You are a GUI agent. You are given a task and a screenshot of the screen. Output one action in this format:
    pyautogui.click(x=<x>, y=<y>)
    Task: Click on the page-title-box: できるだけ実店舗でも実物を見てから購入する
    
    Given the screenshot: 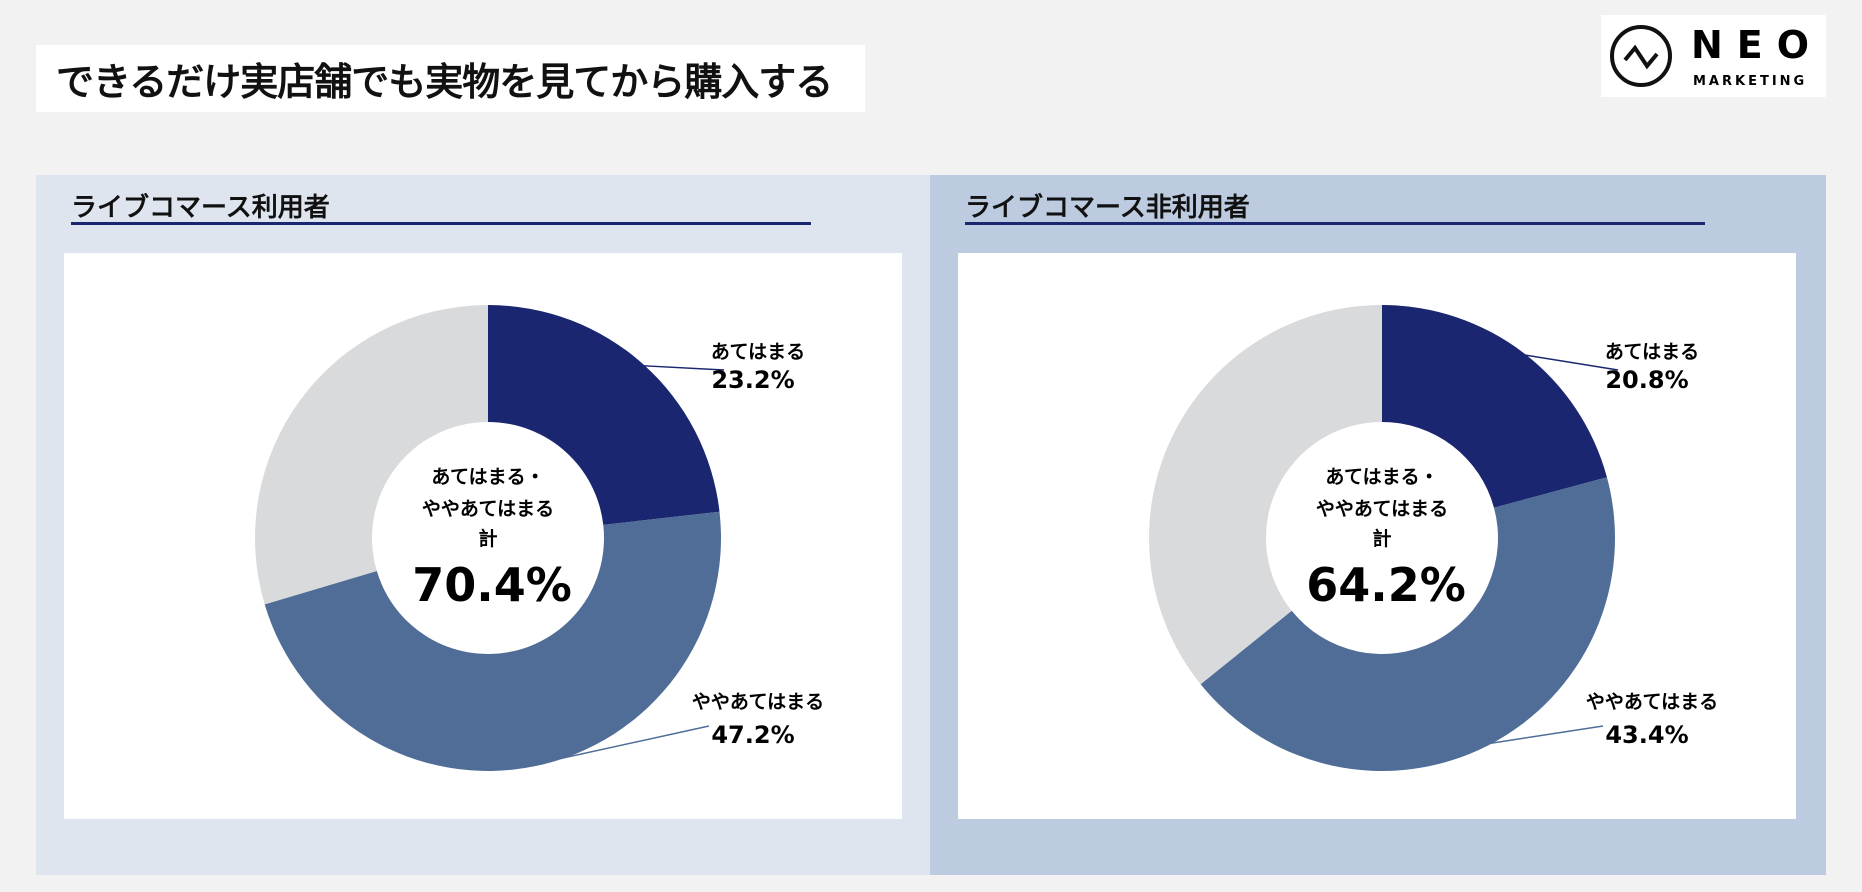 What is the action you would take?
    pyautogui.click(x=450, y=78)
    